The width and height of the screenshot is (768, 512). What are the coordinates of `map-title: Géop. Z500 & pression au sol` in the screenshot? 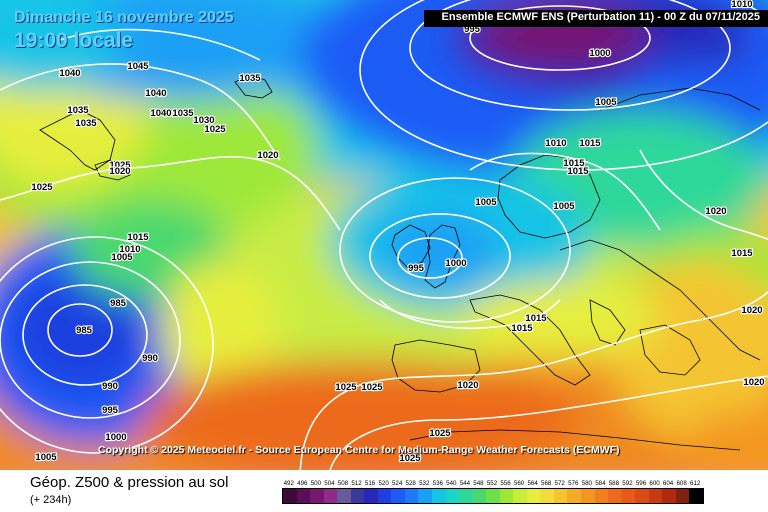 It's located at (129, 482).